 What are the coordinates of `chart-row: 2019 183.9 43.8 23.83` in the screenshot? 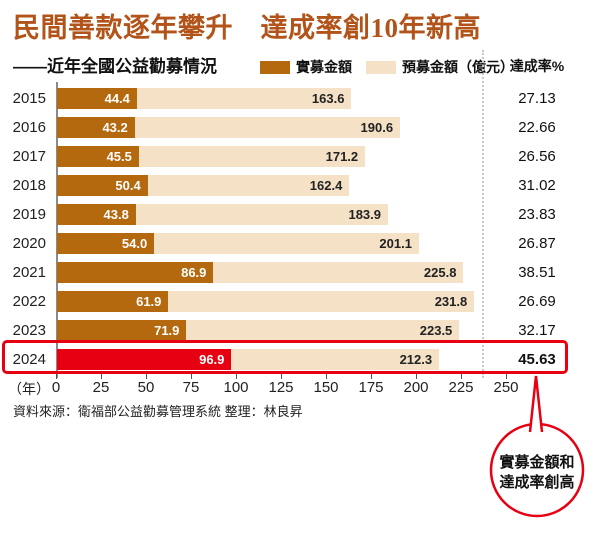 It's located at (300, 214).